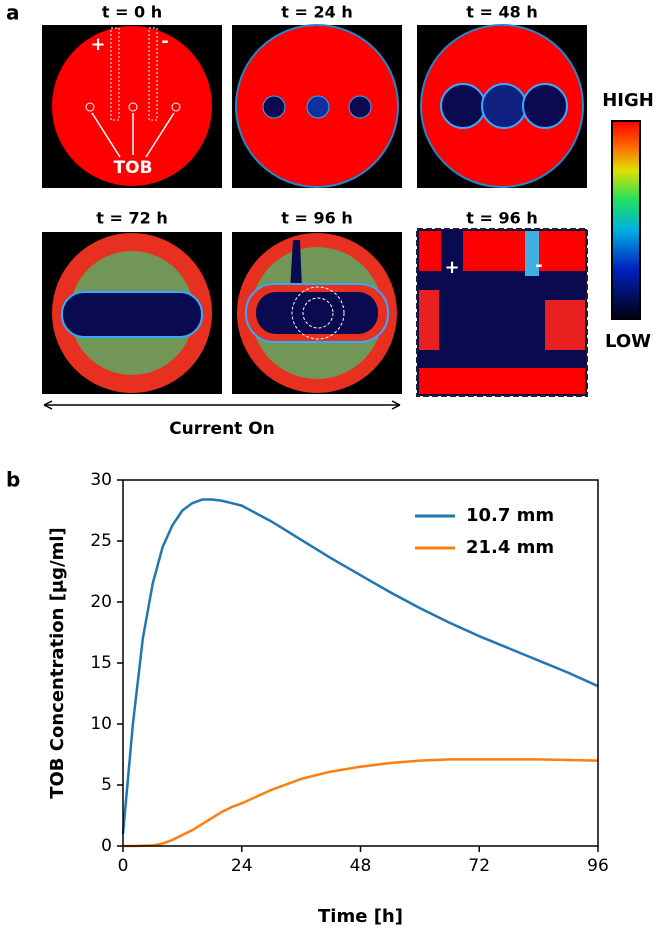 This screenshot has width=663, height=938. I want to click on x-axis-label: Time [h], so click(360, 916).